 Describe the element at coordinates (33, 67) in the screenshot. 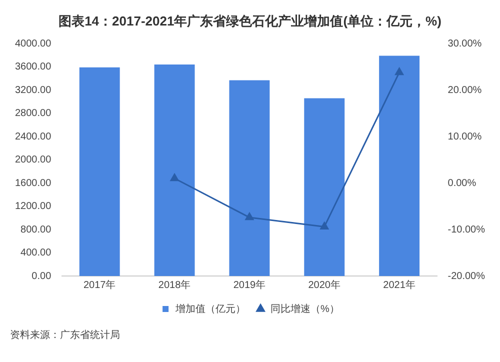

I see `y-tick-label: 3600.00` at that location.